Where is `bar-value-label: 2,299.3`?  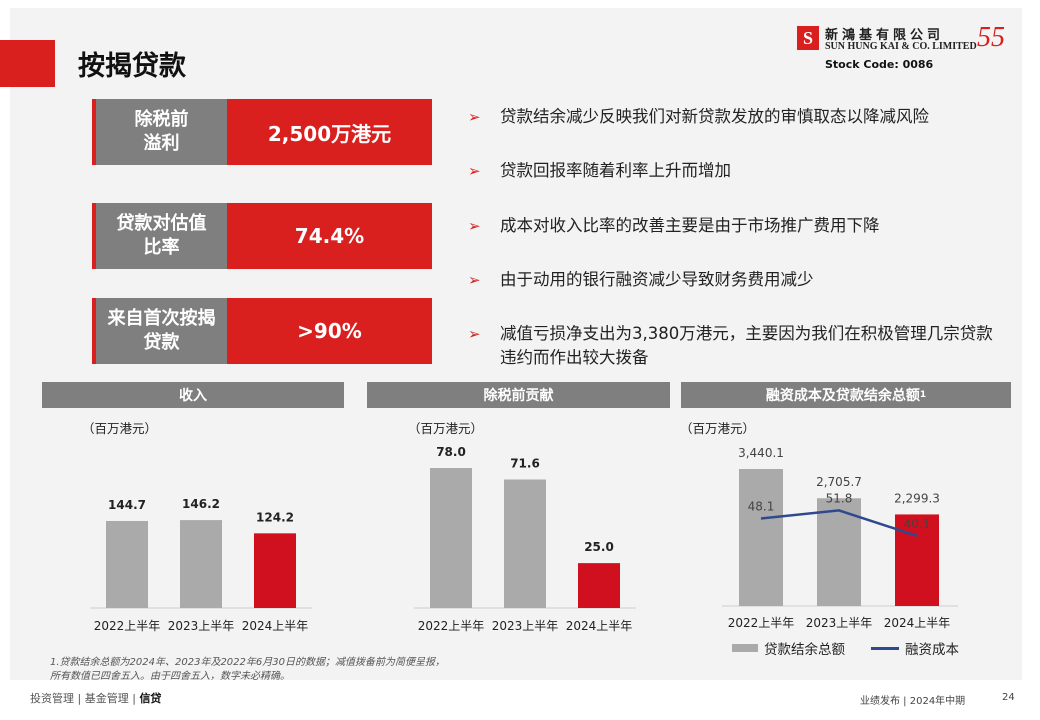
bar-value-label: 2,299.3 is located at coordinates (917, 498).